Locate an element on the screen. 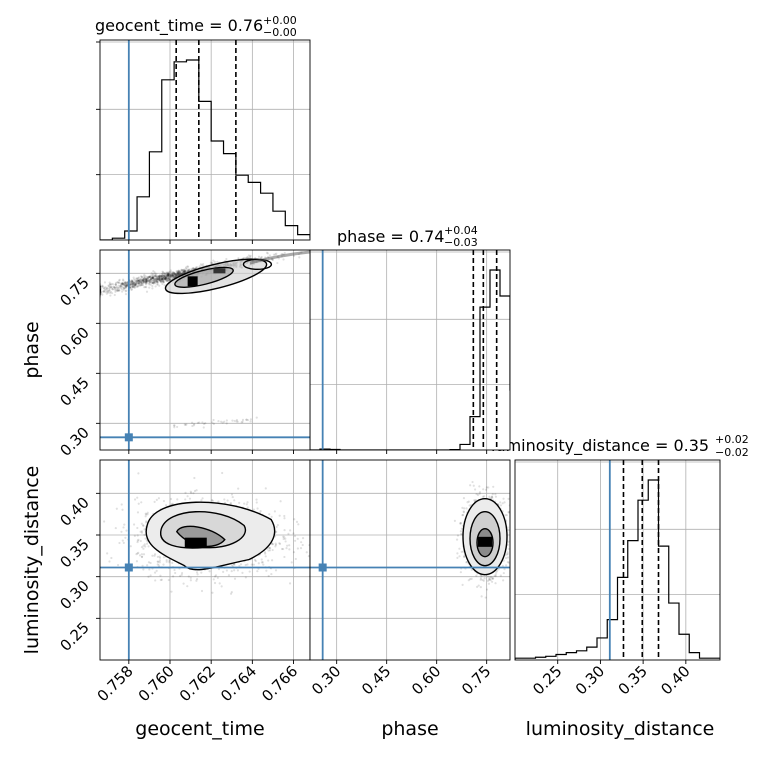  xtick-label-geocent-time: 0.760 is located at coordinates (156, 683).